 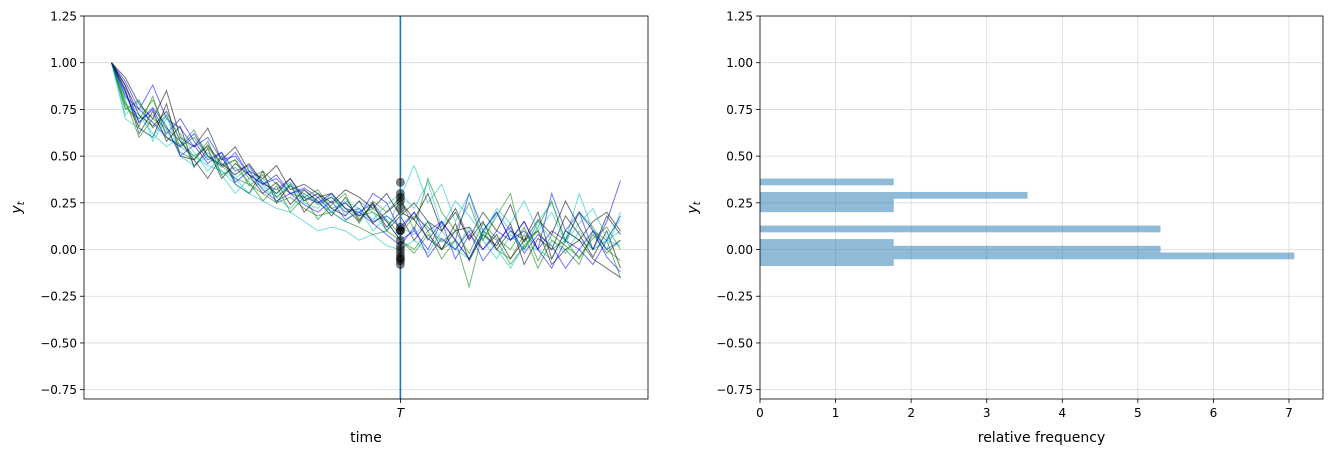 I want to click on left-y-tick-label: −0.25, so click(x=58, y=297).